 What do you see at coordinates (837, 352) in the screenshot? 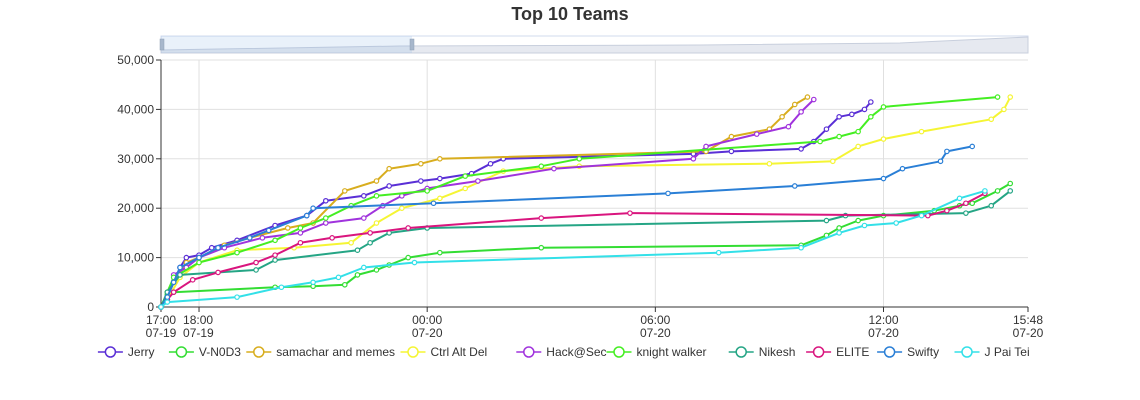
I see `legend-item: ELITE` at bounding box center [837, 352].